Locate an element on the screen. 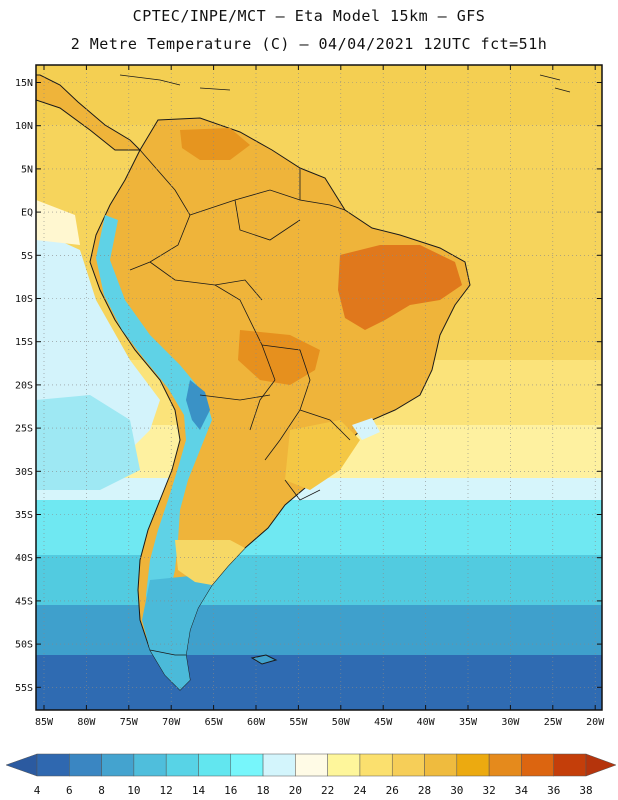 This screenshot has height=800, width=618. lat-label: 55S is located at coordinates (24, 688).